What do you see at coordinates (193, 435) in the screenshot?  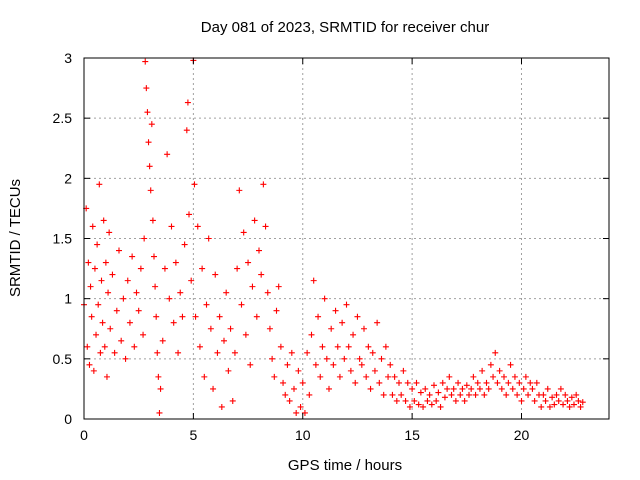 I see `x-tick-label: 5` at bounding box center [193, 435].